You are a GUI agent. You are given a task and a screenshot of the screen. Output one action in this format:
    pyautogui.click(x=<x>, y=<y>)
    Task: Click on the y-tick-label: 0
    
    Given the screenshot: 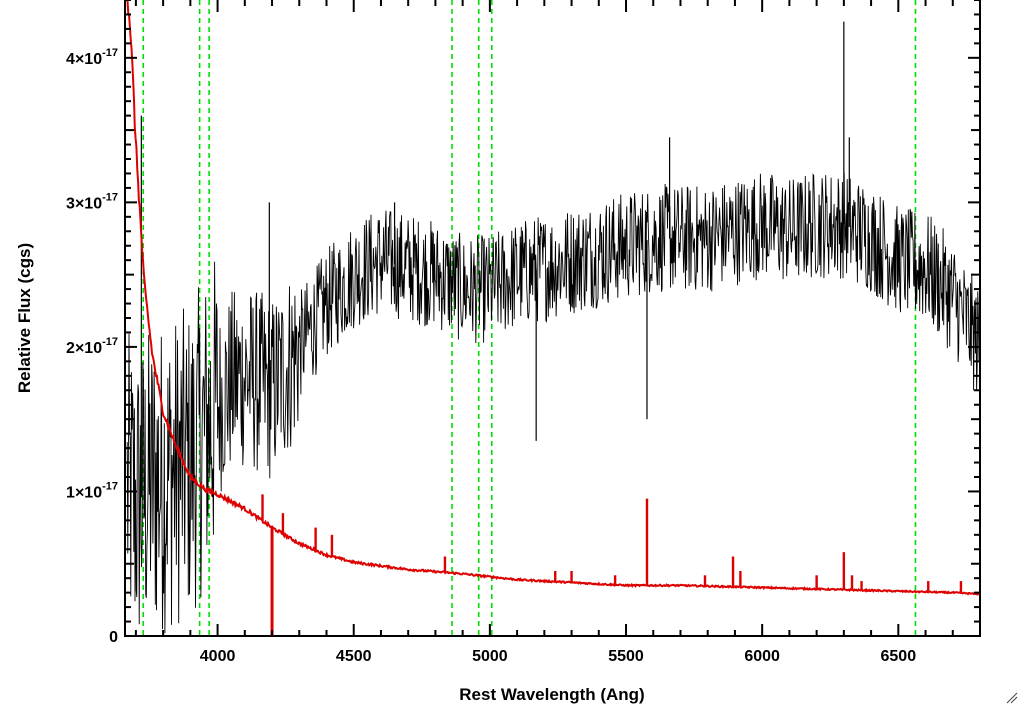 What is the action you would take?
    pyautogui.click(x=113, y=637)
    